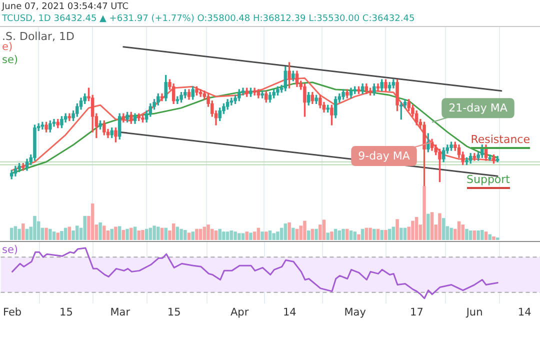  I want to click on x-tick-label: Jun, so click(474, 312).